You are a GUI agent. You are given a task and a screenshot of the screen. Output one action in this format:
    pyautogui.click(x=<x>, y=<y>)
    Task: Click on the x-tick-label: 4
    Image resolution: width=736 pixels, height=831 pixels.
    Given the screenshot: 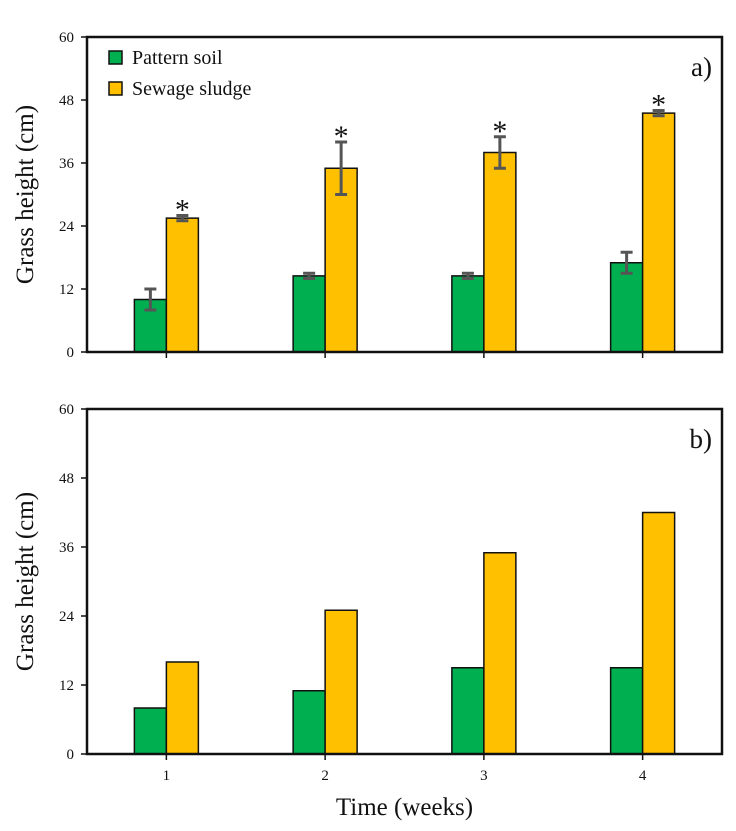 What is the action you would take?
    pyautogui.click(x=643, y=776)
    